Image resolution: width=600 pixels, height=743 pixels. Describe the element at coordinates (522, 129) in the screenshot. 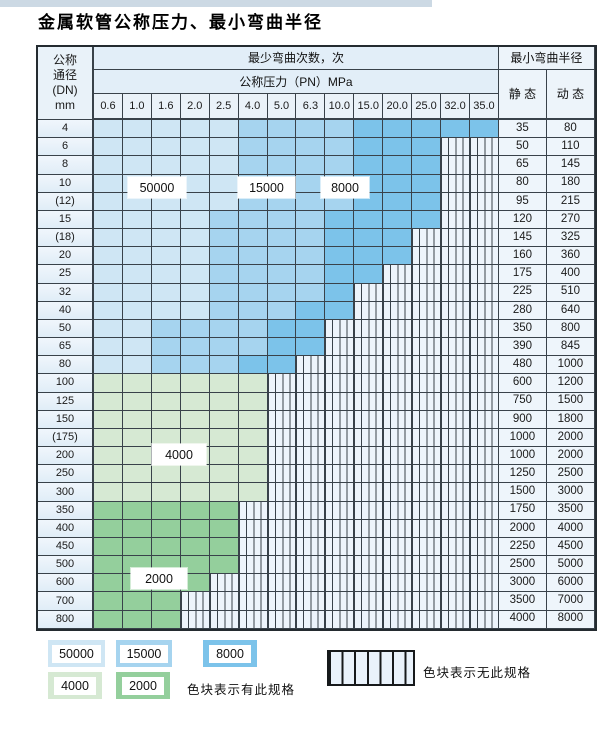

I see `static-radius-value: 35` at that location.